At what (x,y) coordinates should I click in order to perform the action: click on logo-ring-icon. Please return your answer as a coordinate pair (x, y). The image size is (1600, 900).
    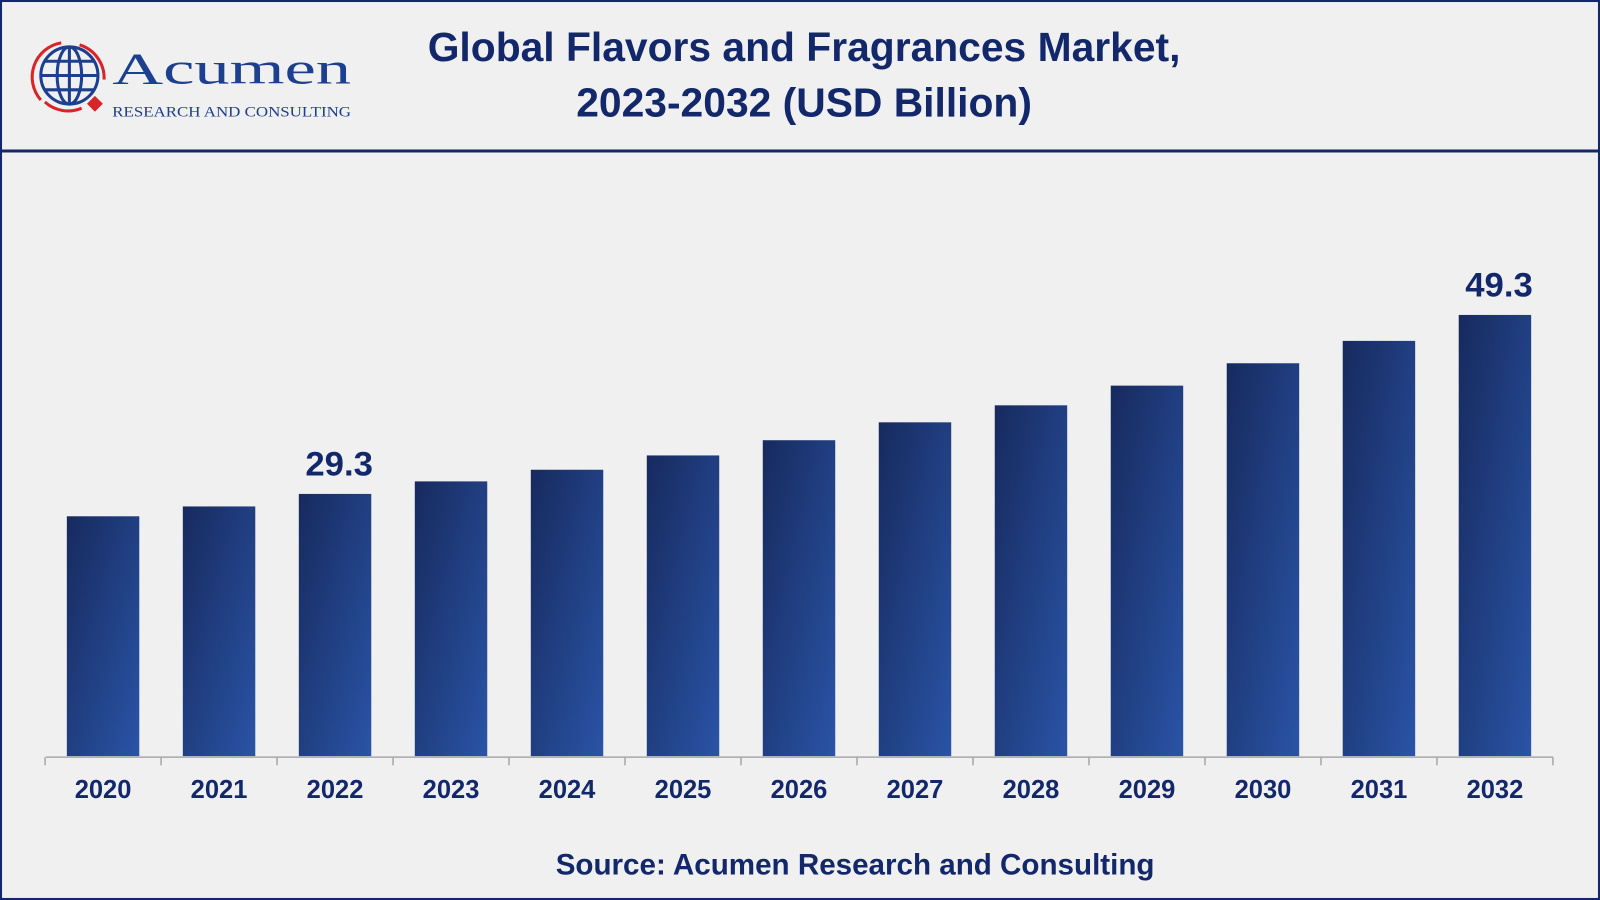
    Looking at the image, I should click on (46, 71).